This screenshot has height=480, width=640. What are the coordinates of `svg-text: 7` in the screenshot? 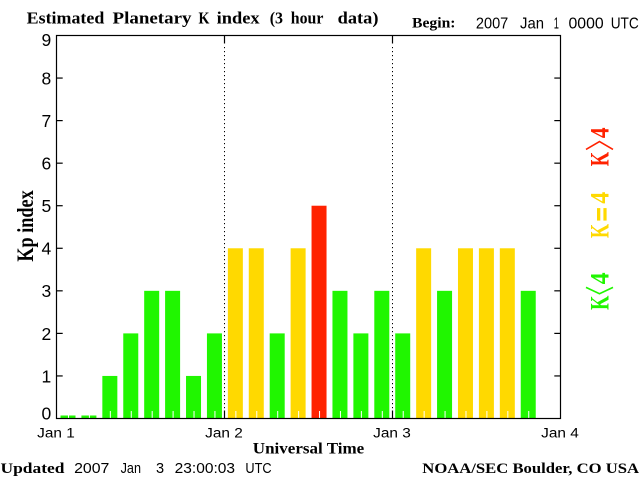 It's located at (46, 121).